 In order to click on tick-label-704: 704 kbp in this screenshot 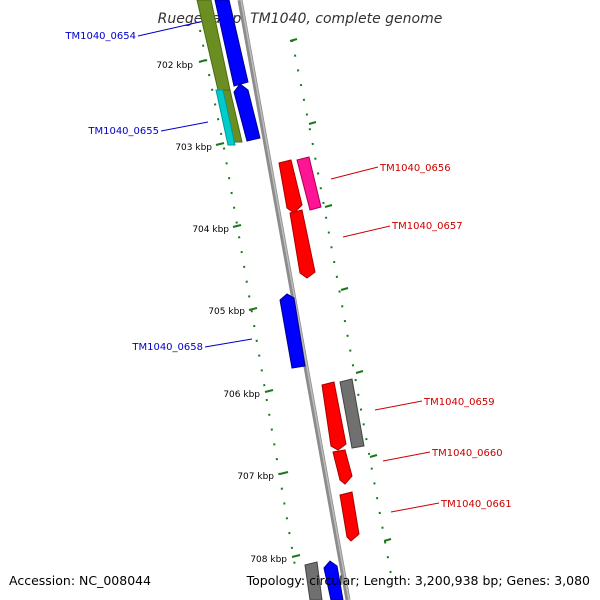, I will do `click(210, 230)`.